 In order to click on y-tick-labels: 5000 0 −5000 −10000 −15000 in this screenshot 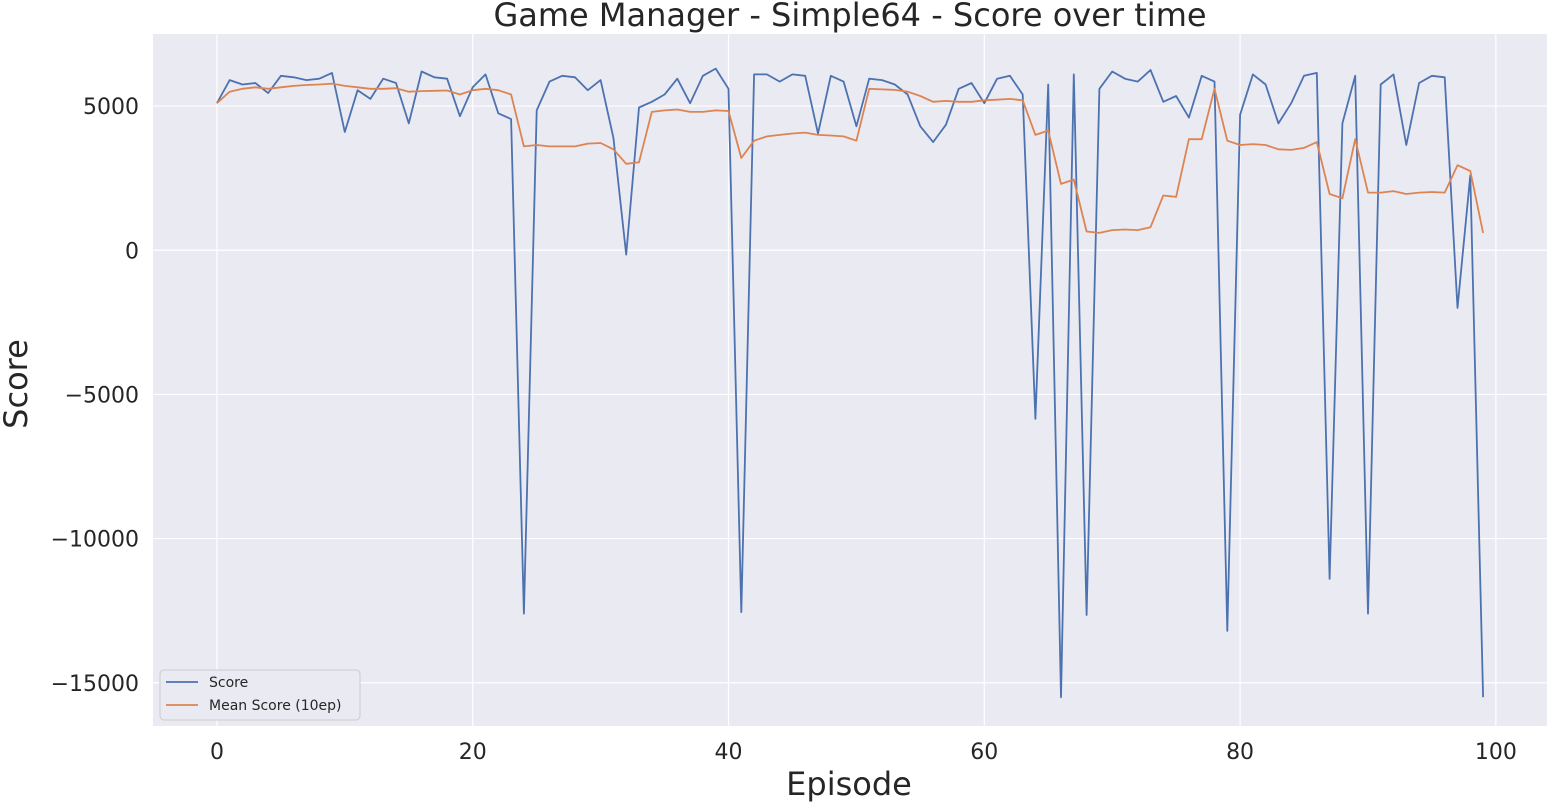, I will do `click(95, 396)`.